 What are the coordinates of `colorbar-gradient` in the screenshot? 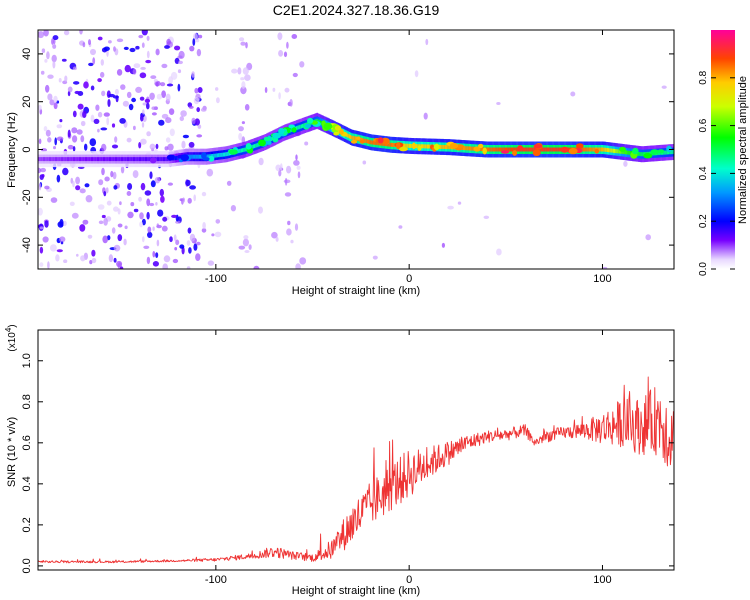 It's located at (723, 149).